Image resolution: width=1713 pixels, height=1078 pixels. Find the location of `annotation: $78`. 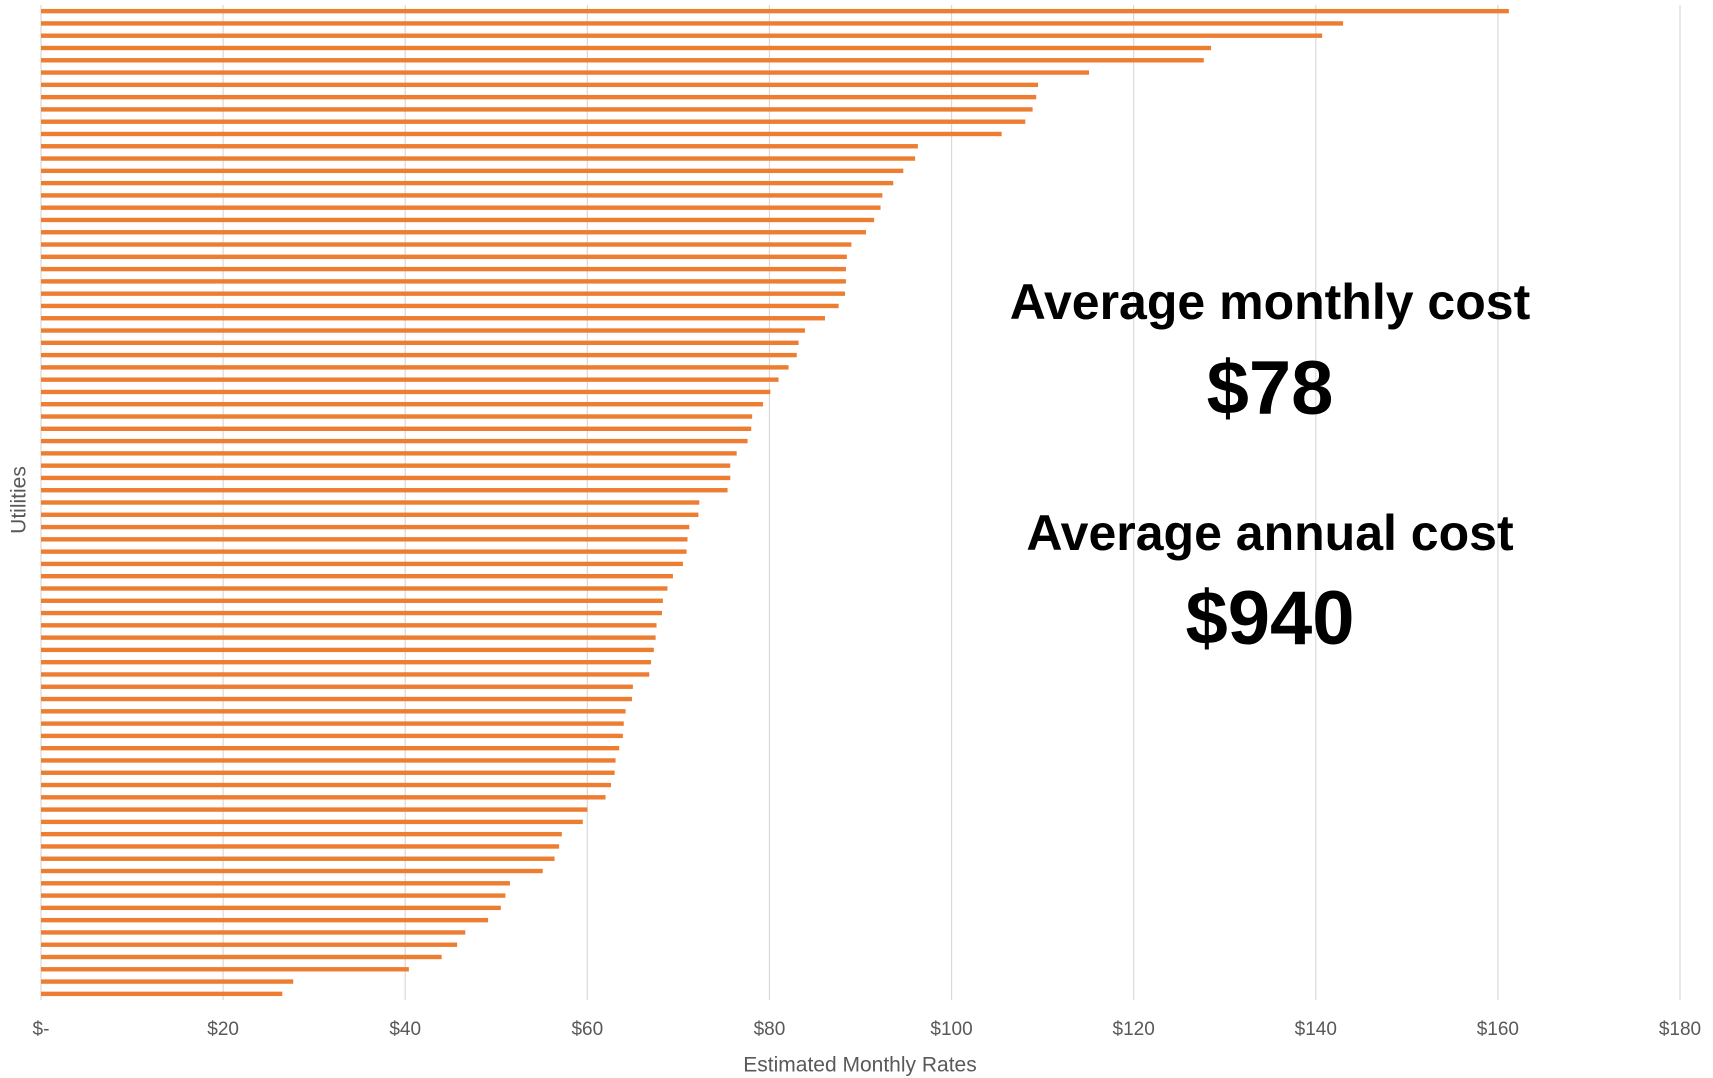

annotation: $78 is located at coordinates (1270, 388).